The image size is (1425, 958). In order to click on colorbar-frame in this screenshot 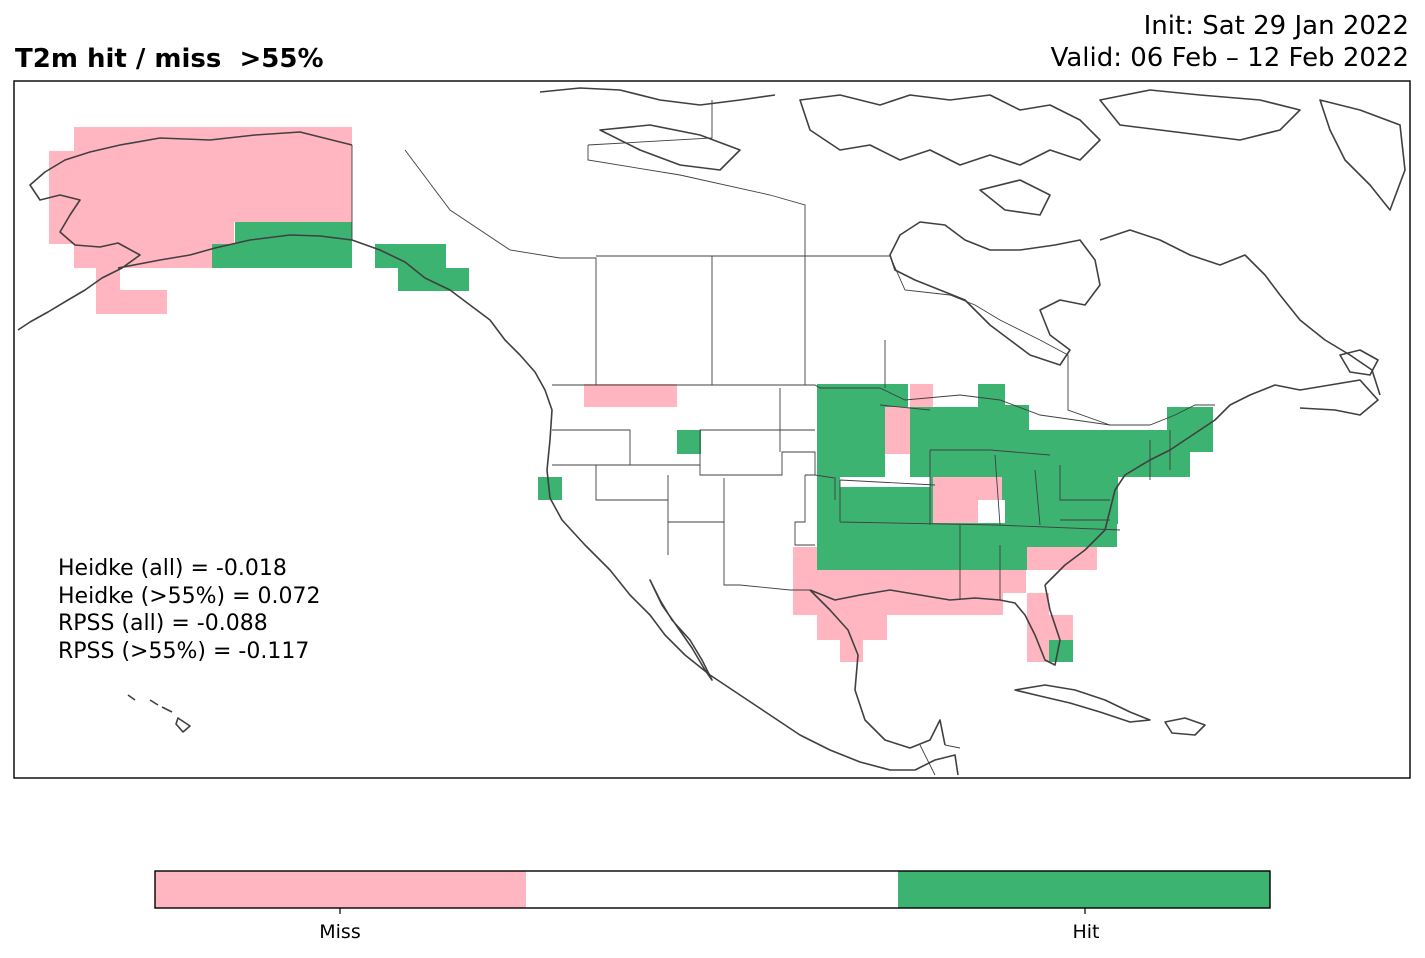, I will do `click(712, 889)`.